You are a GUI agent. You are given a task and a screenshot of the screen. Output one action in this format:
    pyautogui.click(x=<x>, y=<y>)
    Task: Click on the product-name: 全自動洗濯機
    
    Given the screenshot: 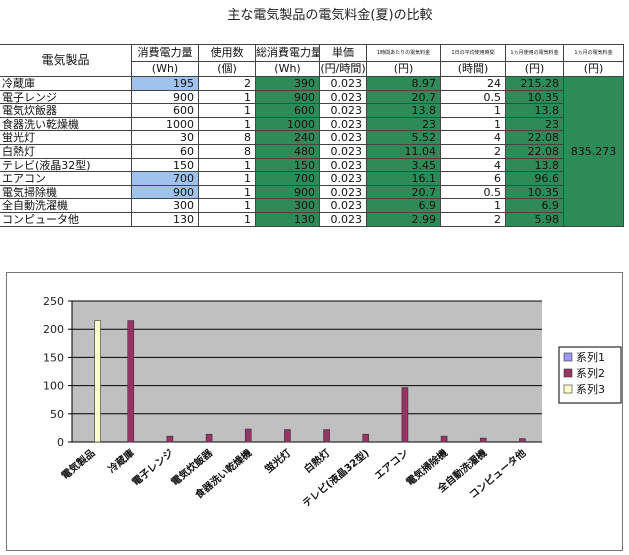 What is the action you would take?
    pyautogui.click(x=66, y=206)
    